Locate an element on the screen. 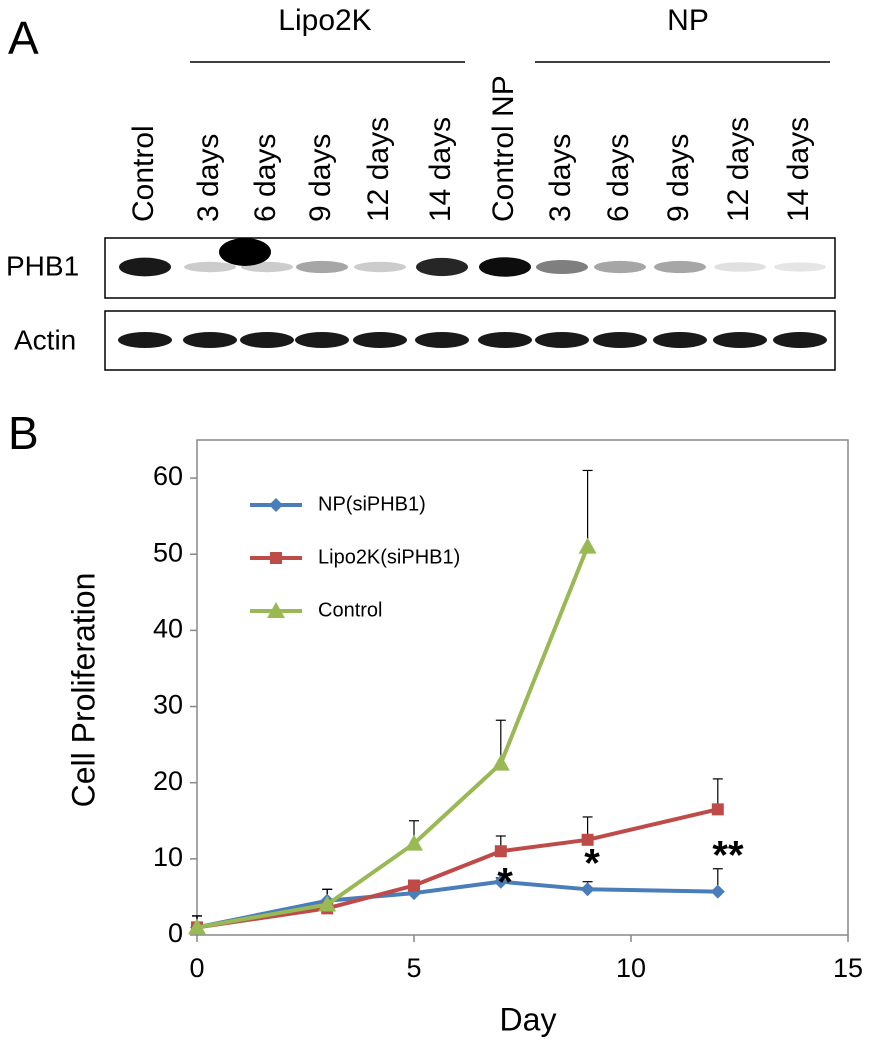 The width and height of the screenshot is (879, 1050). annotation: ** is located at coordinates (728, 856).